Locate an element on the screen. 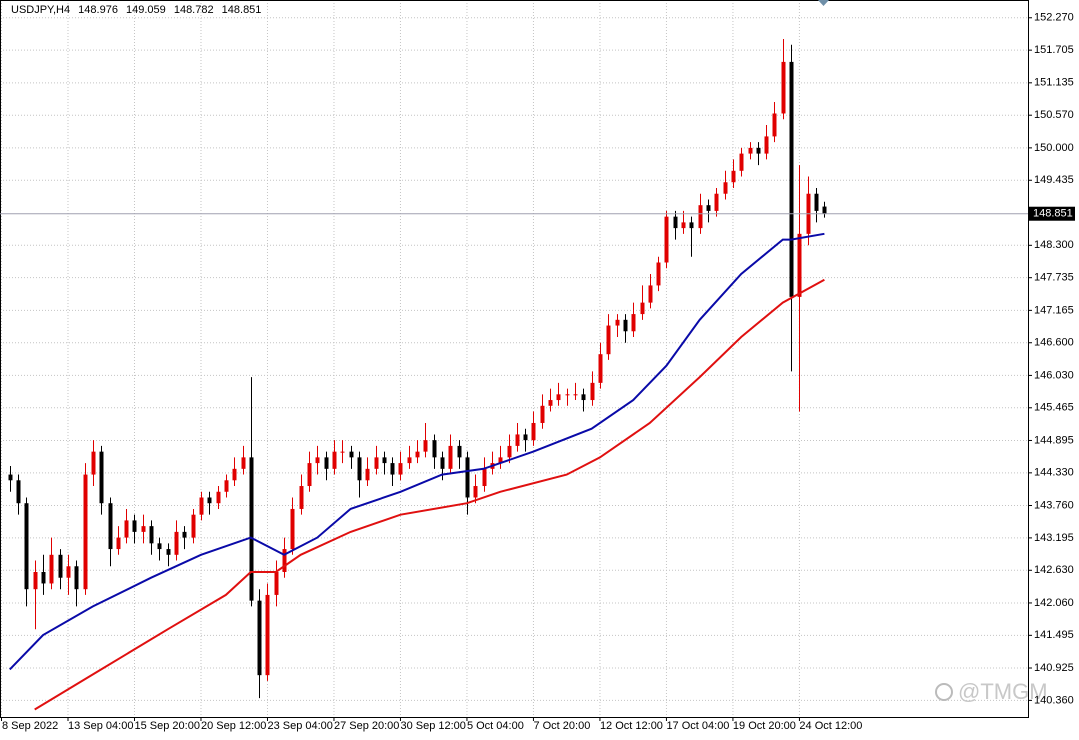 This screenshot has height=740, width=1079. watermark-group: @TMGM is located at coordinates (991, 691).